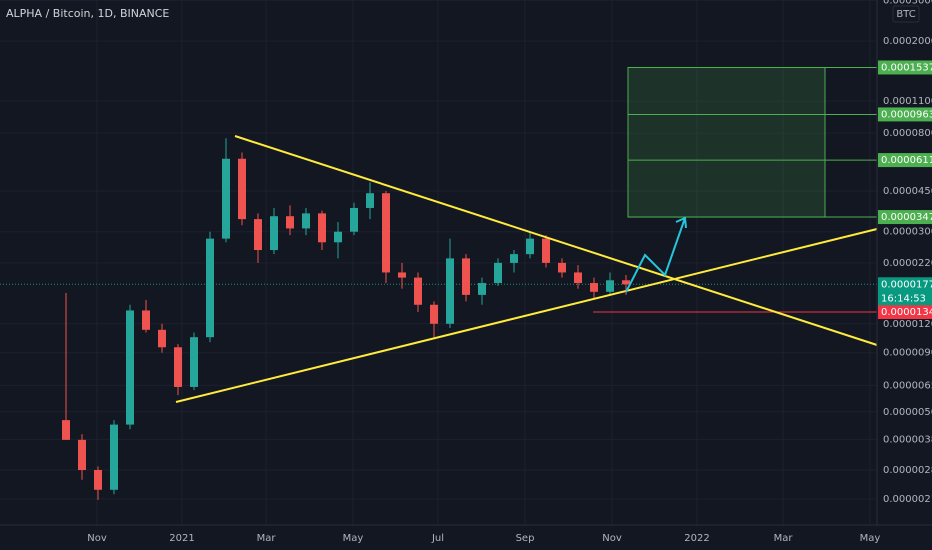 The image size is (932, 550). I want to click on x-tick-label: Jul, so click(437, 538).